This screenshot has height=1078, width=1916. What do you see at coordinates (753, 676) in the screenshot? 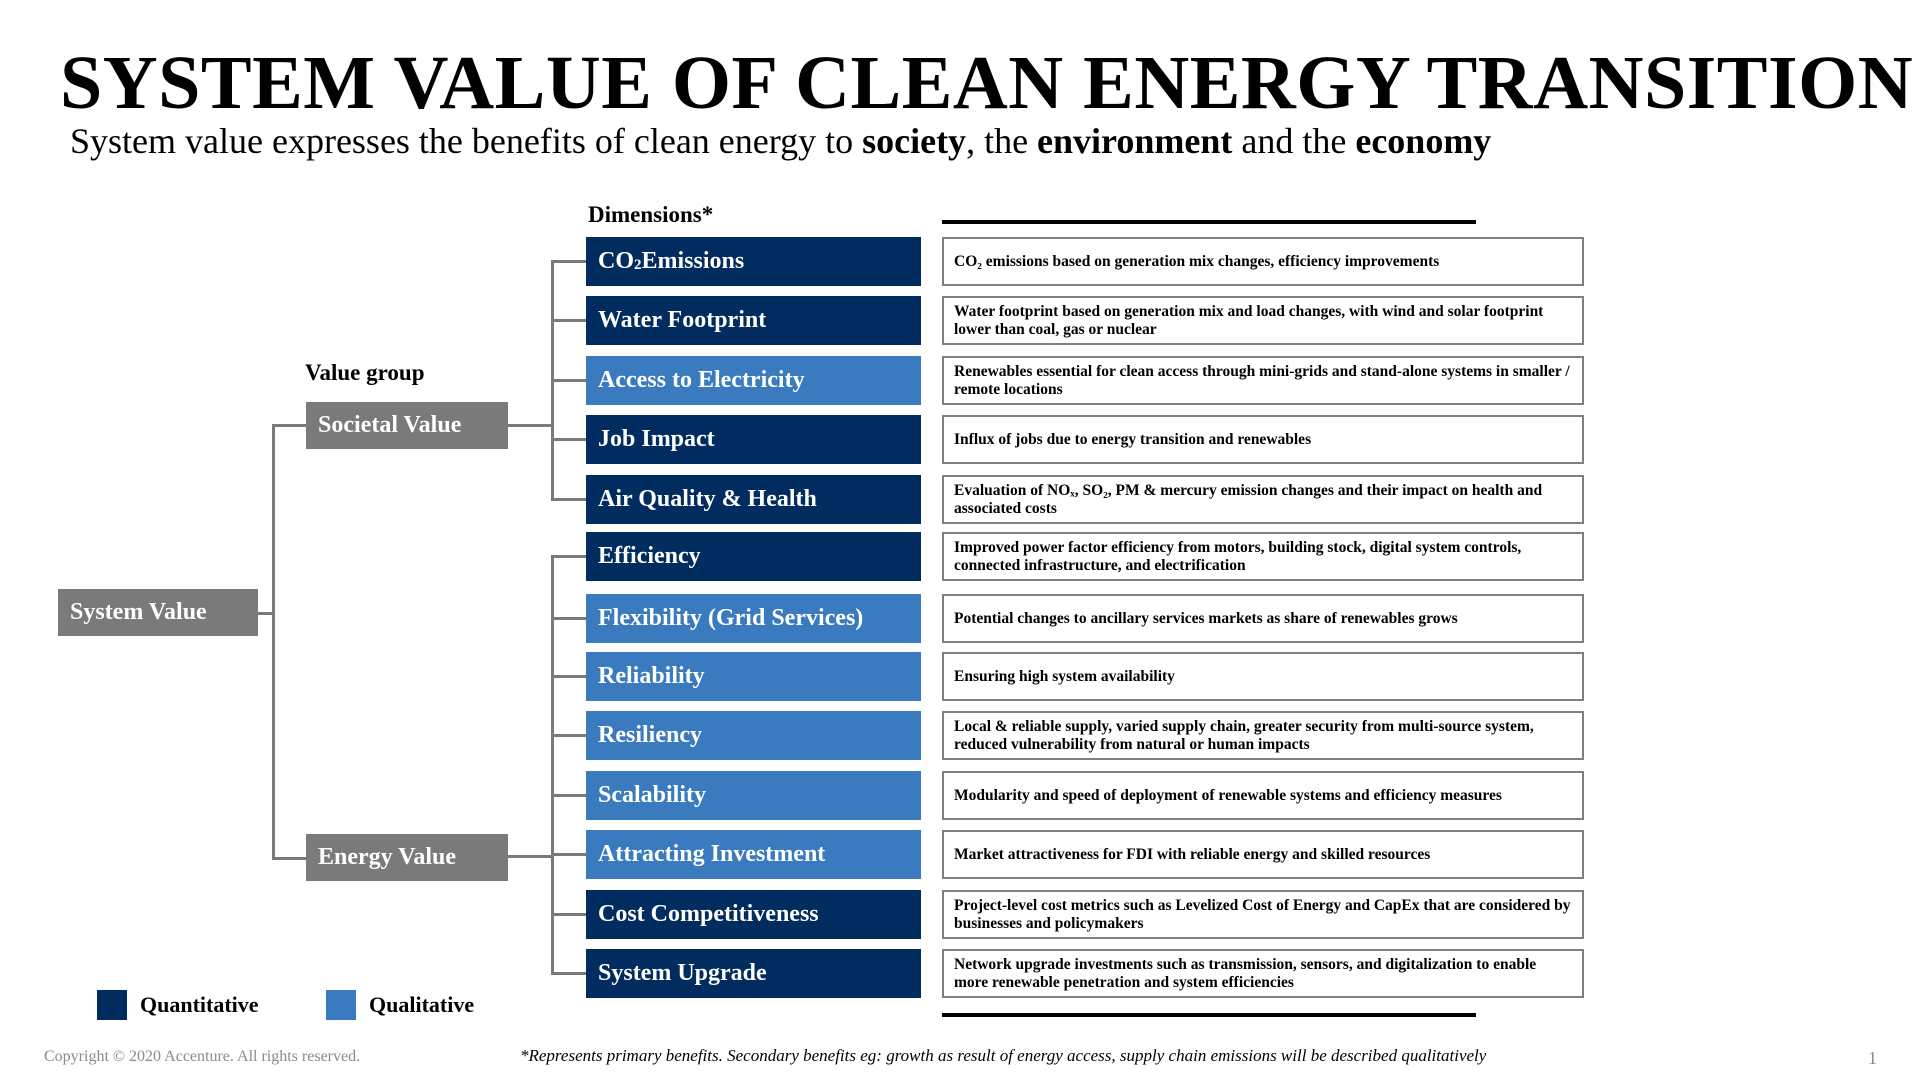
I see `dimension-reliability: Reliability` at bounding box center [753, 676].